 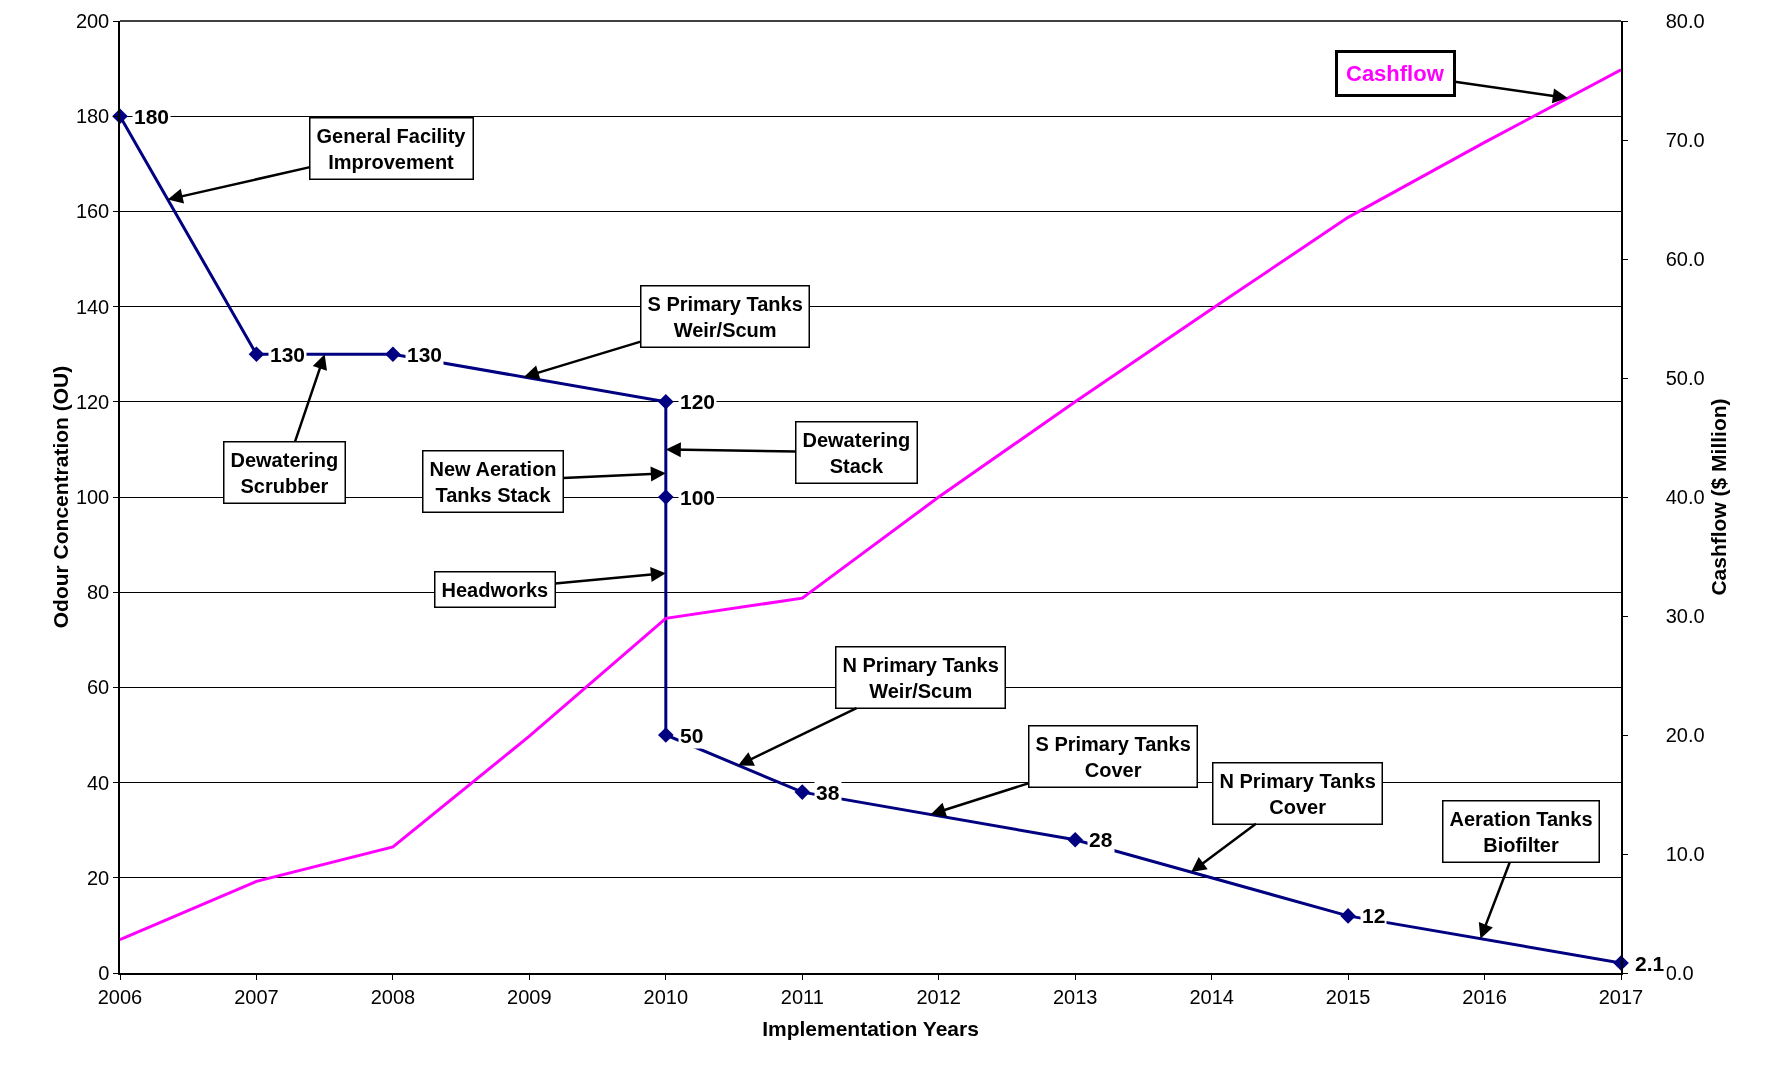 What do you see at coordinates (698, 497) in the screenshot?
I see `data-label: 100` at bounding box center [698, 497].